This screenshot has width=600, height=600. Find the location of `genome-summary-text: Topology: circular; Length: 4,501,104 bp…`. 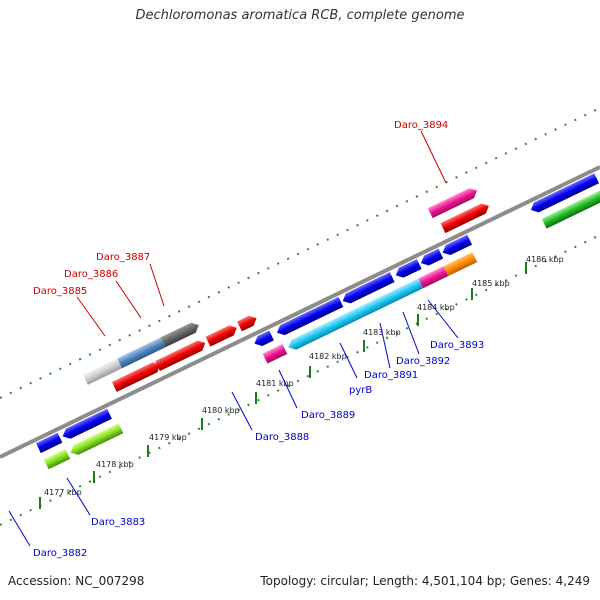

genome-summary-text: Topology: circular; Length: 4,501,104 bp… is located at coordinates (425, 581).